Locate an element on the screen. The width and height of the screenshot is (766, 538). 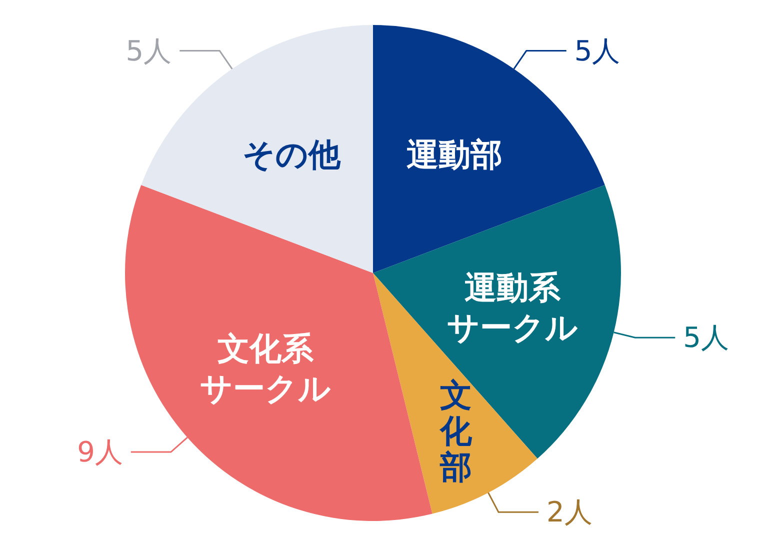
slice-label: 文化部 is located at coordinates (455, 431).